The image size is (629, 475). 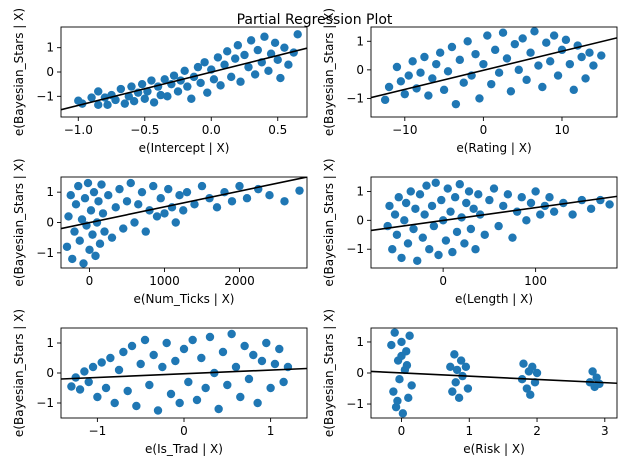 I want to click on x-axis-label: e(Is_Trad | X), so click(x=184, y=449).